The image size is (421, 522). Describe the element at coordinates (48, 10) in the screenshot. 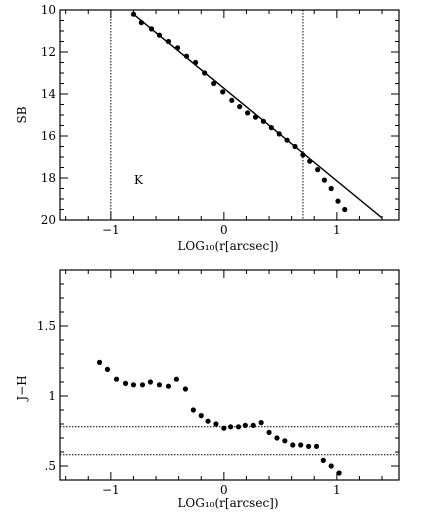

I see `sb-y-tick-label: 10` at that location.